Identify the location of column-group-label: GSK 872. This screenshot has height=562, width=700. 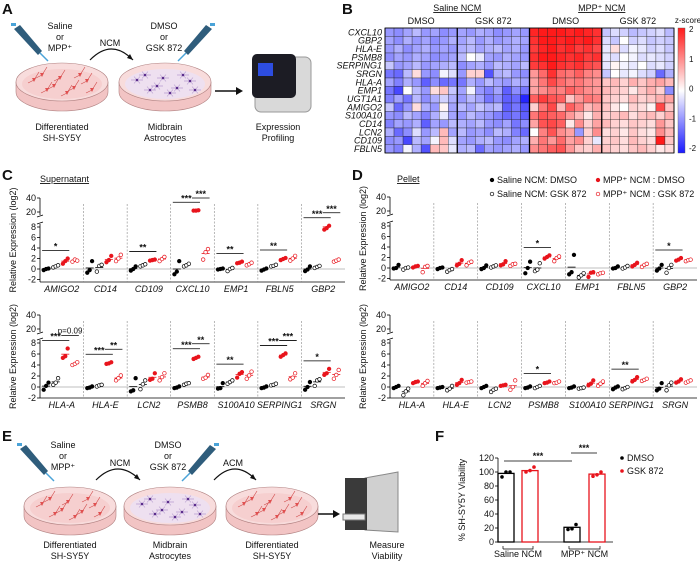
(638, 21).